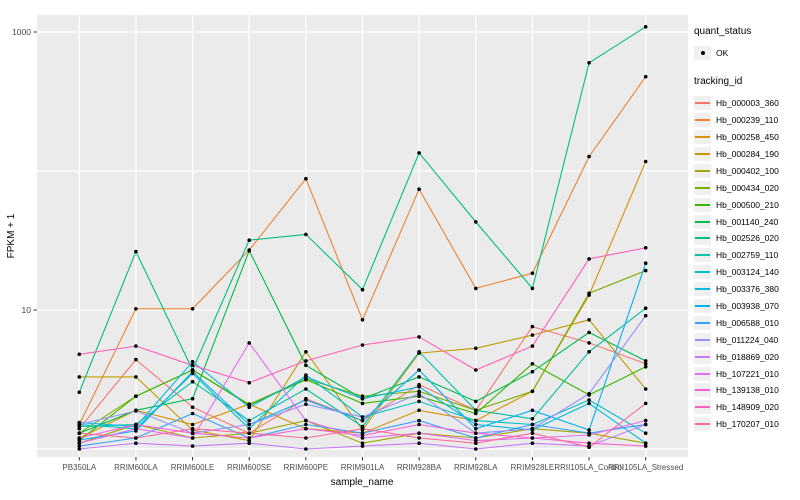  I want to click on x-tick-label: RRIM928LE, so click(533, 467).